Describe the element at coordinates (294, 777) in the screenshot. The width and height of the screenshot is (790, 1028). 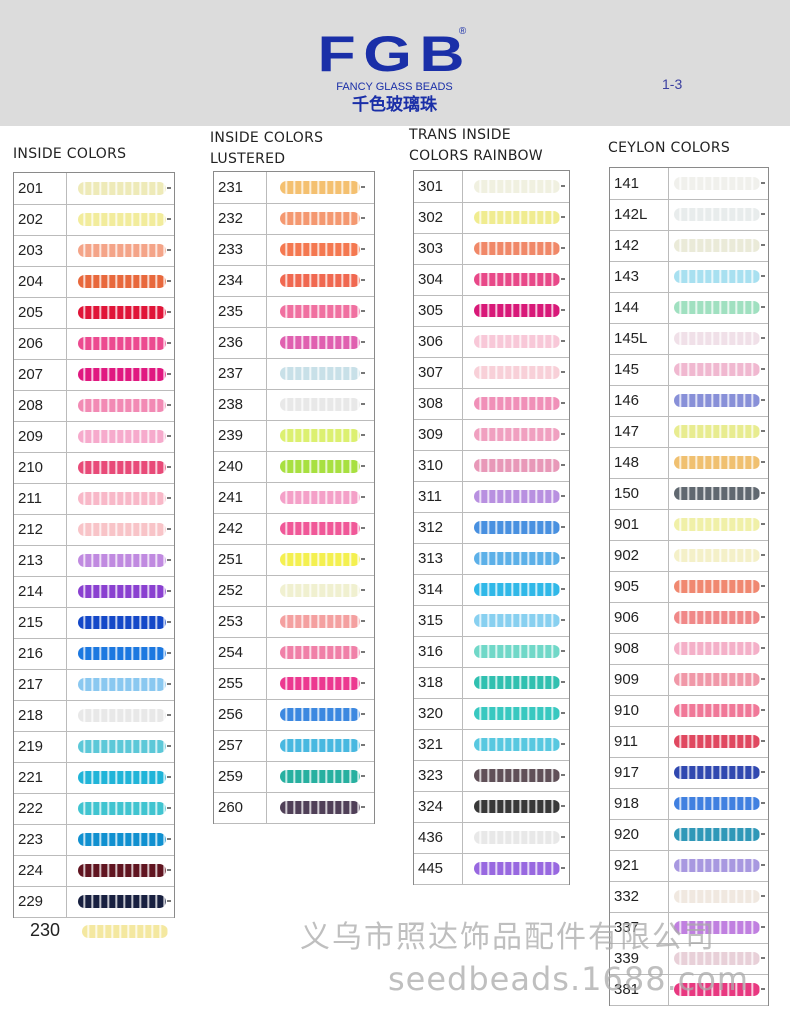
I see `table-row: 259` at that location.